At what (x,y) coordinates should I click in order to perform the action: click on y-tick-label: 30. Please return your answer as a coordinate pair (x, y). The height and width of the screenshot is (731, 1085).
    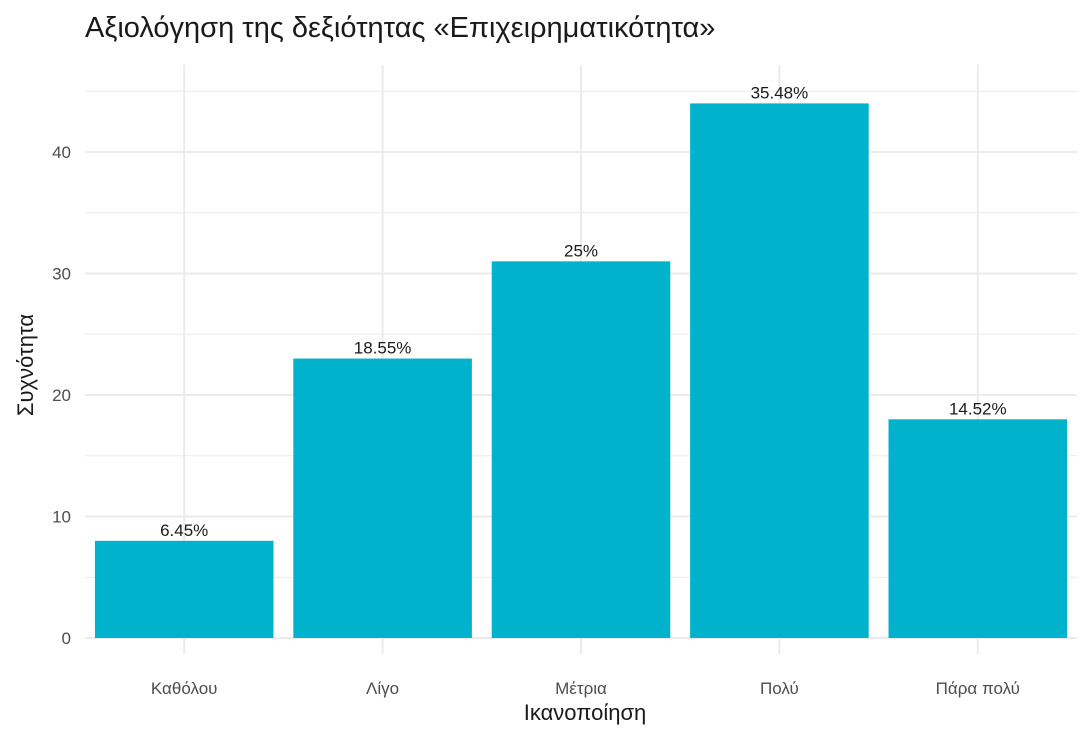
    Looking at the image, I should click on (61, 274).